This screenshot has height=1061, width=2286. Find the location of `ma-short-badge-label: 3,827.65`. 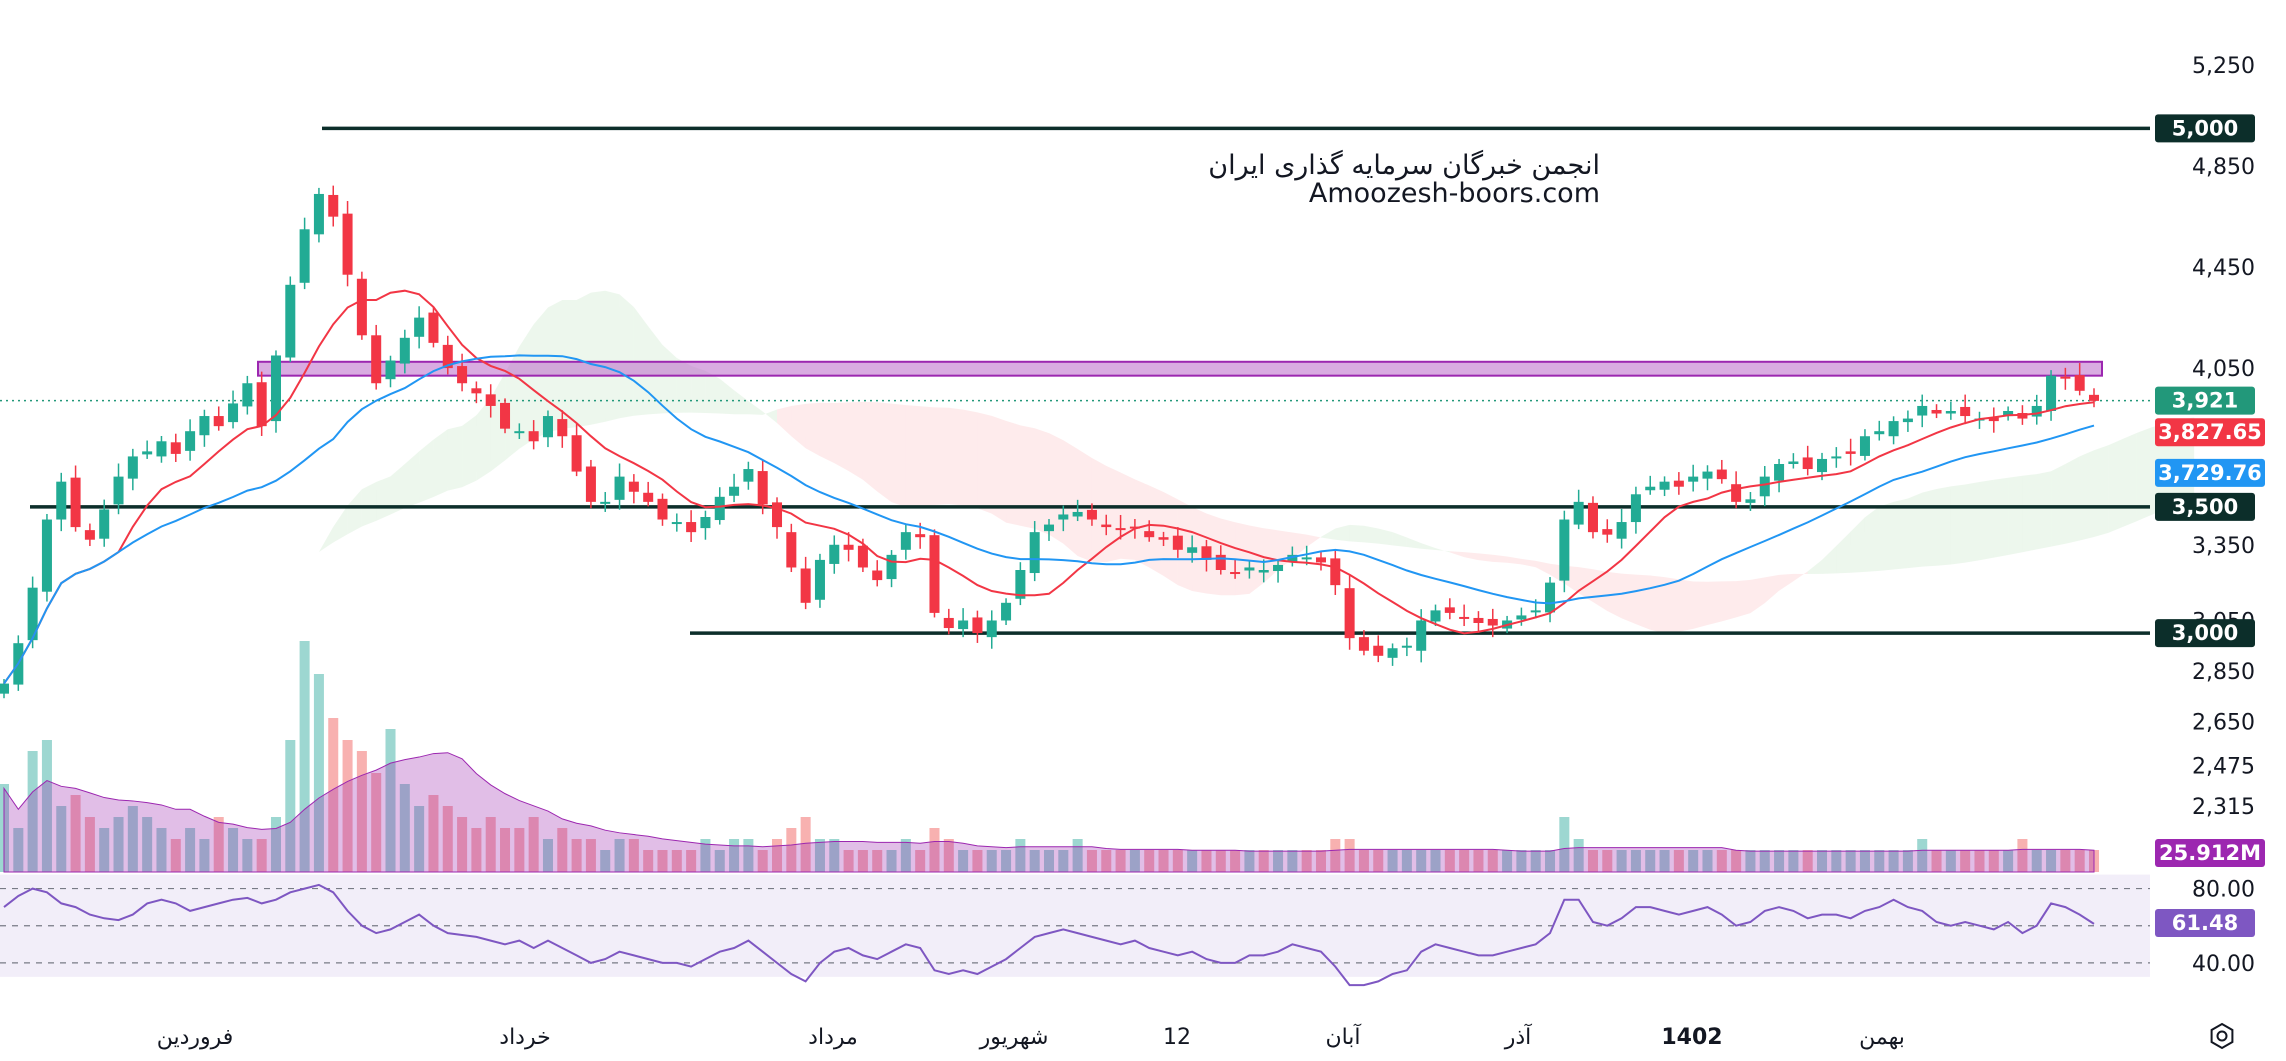

ma-short-badge-label: 3,827.65 is located at coordinates (2210, 432).